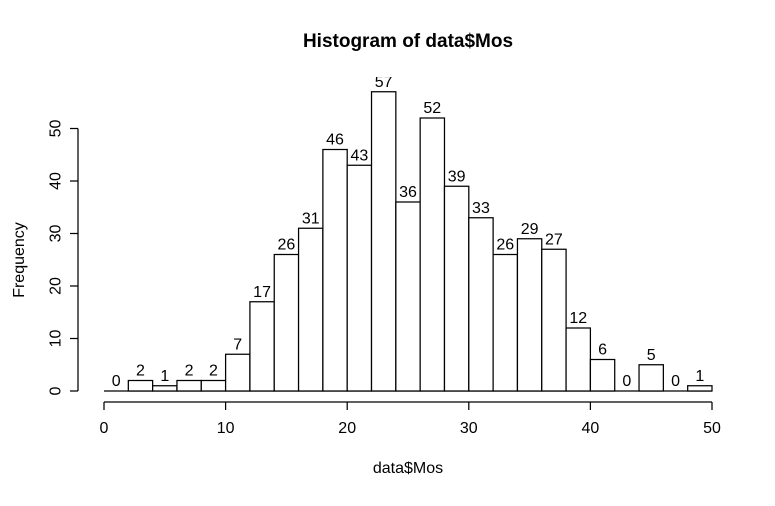  I want to click on bar-count-label: 33, so click(481, 208).